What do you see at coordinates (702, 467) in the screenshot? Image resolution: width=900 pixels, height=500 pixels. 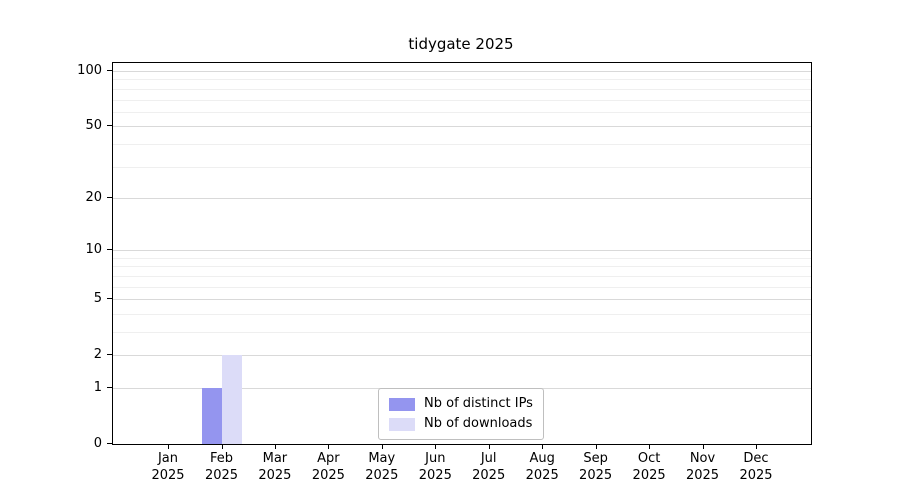 I see `x-tick-label: Nov 2025` at bounding box center [702, 467].